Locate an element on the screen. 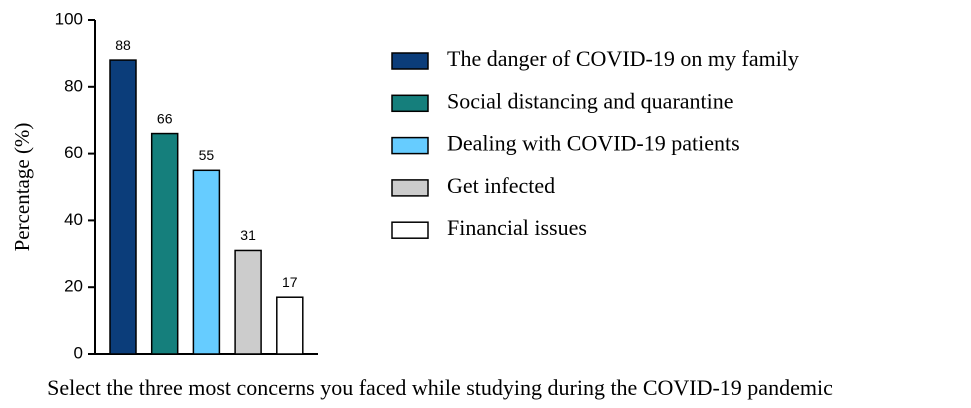 The height and width of the screenshot is (408, 971). y-tick-label: 100 is located at coordinates (69, 18).